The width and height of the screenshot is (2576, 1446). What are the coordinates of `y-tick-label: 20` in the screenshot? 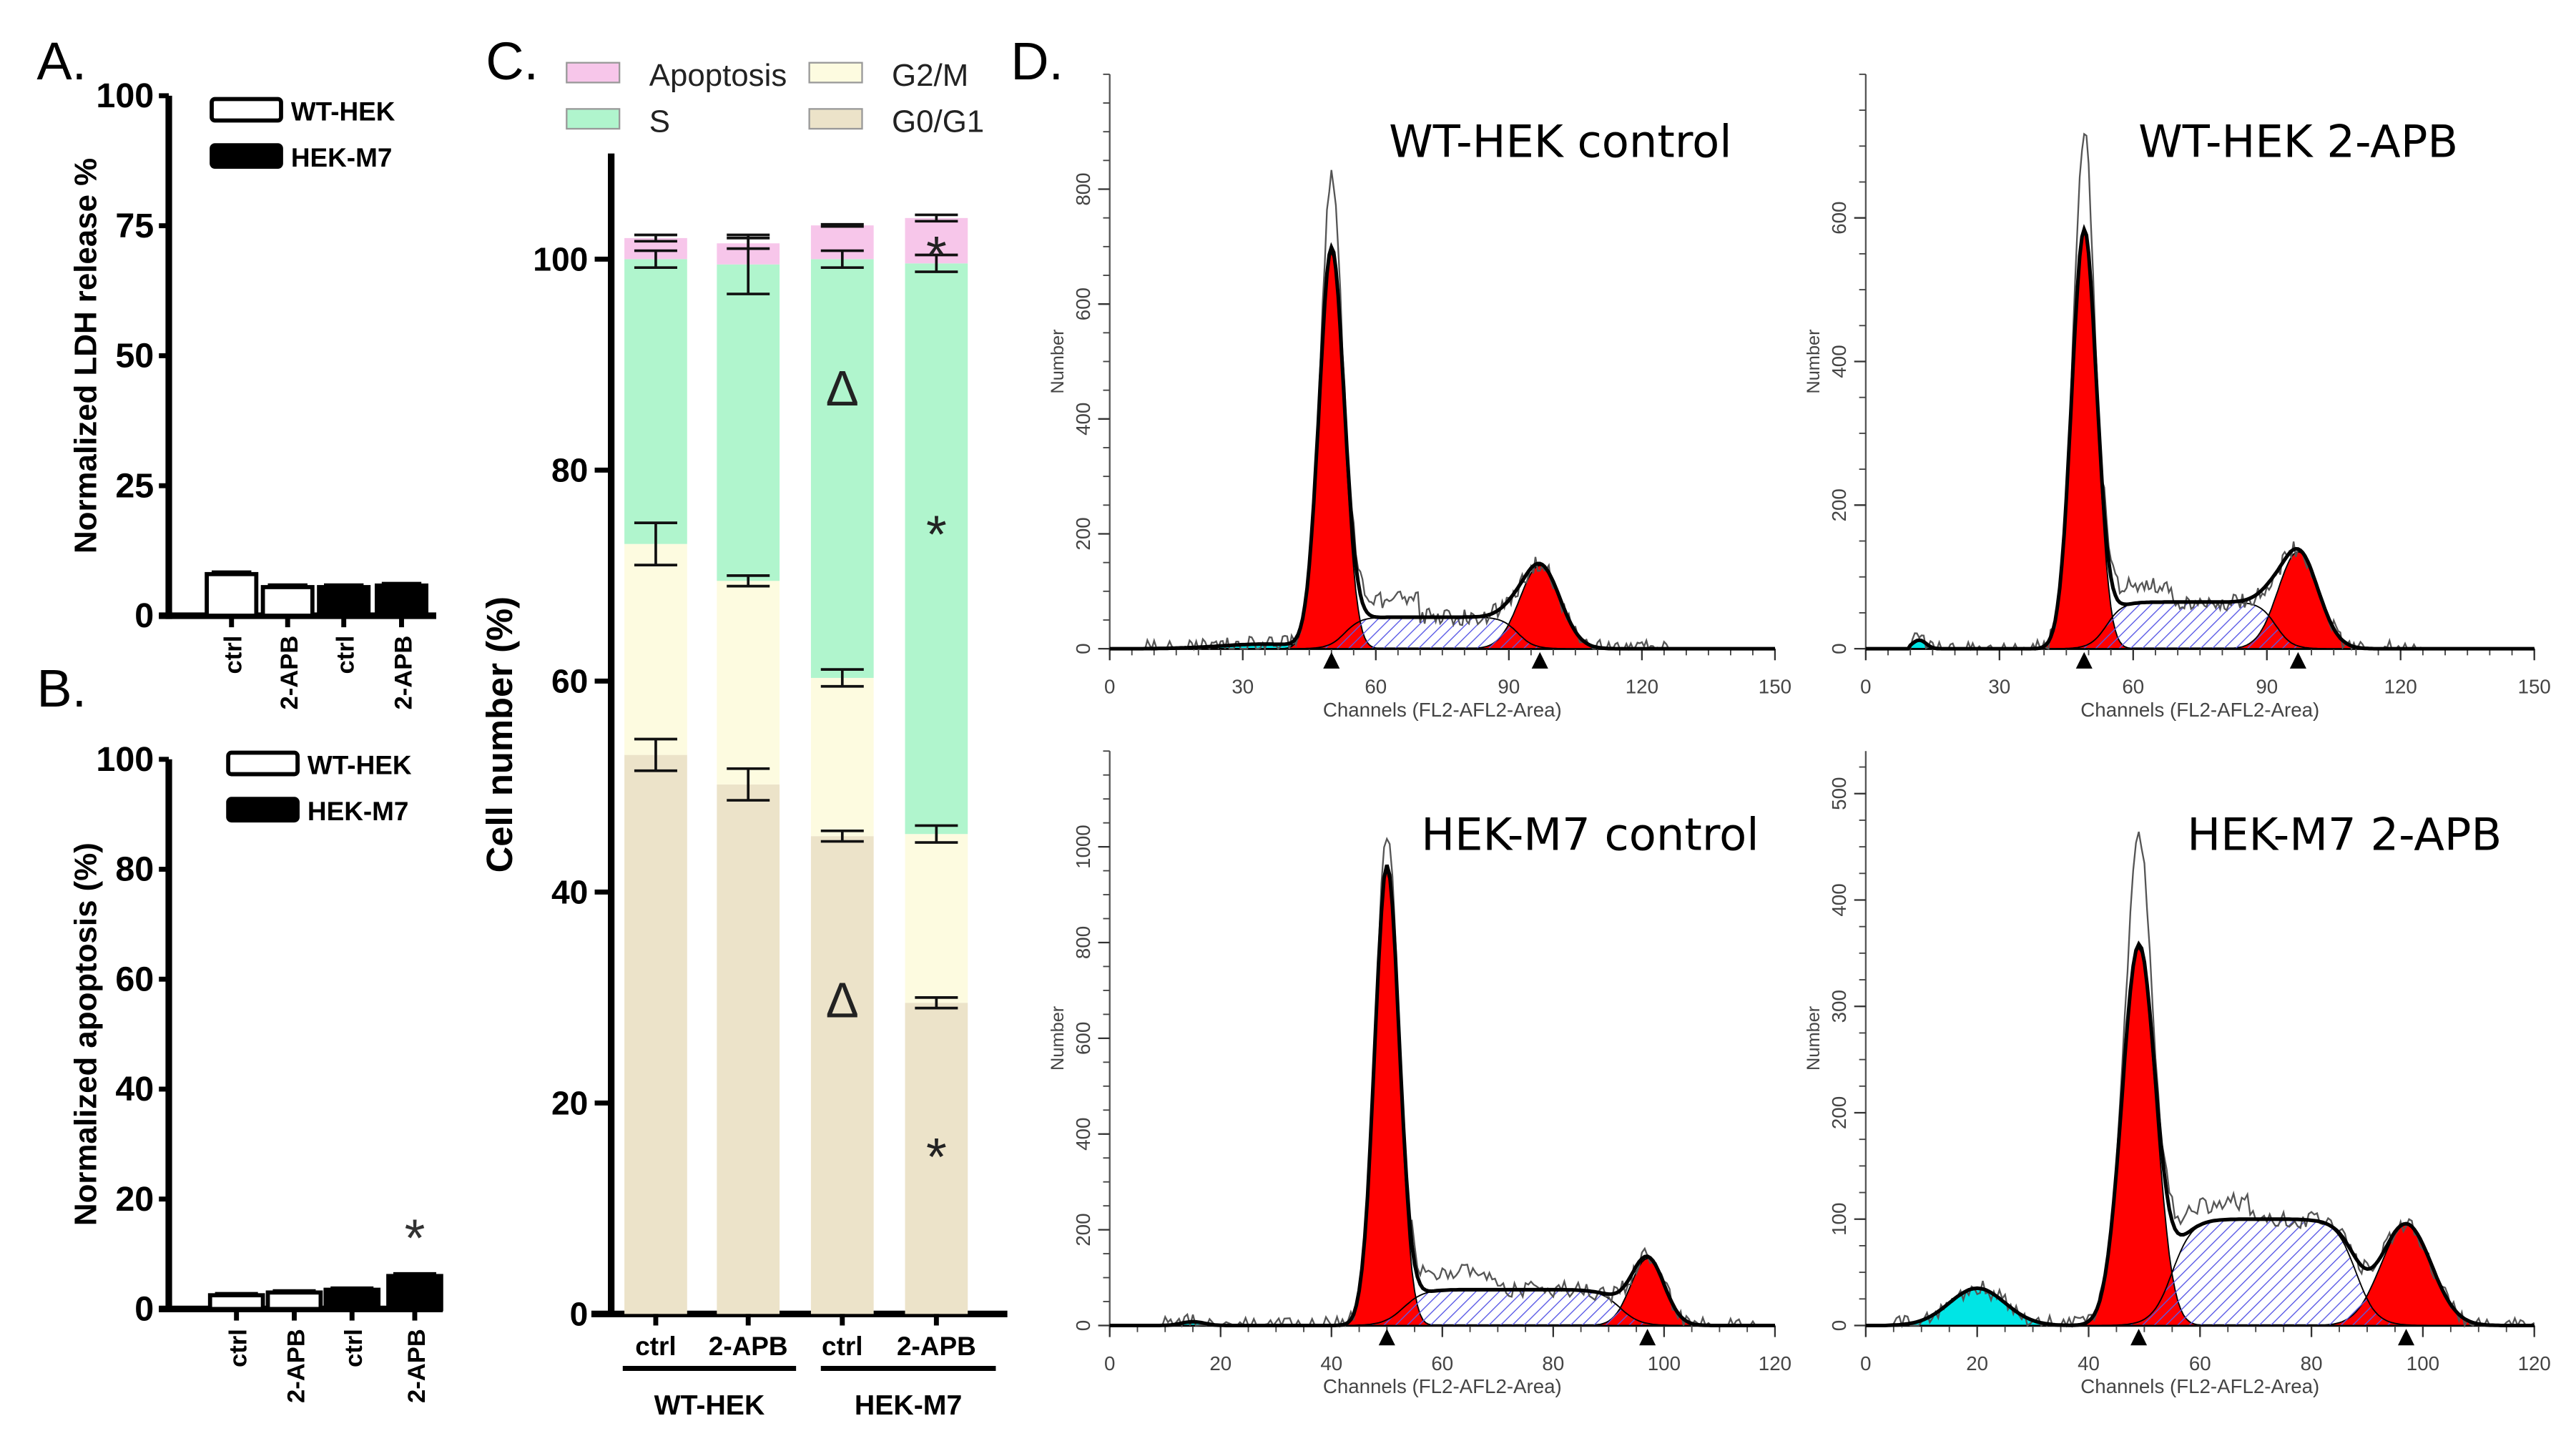 It's located at (134, 1199).